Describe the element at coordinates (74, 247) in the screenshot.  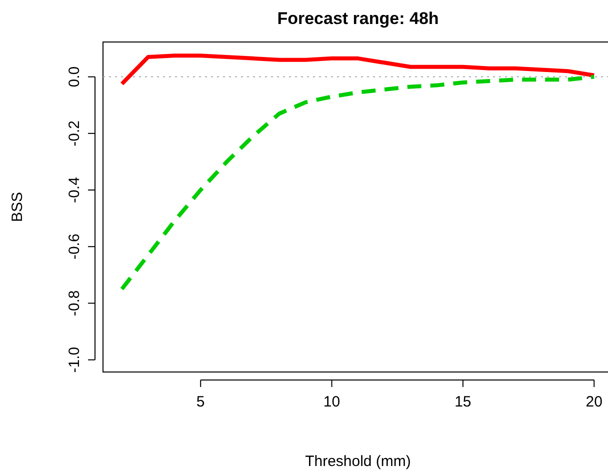
I see `y-tick-label: -0.6` at that location.